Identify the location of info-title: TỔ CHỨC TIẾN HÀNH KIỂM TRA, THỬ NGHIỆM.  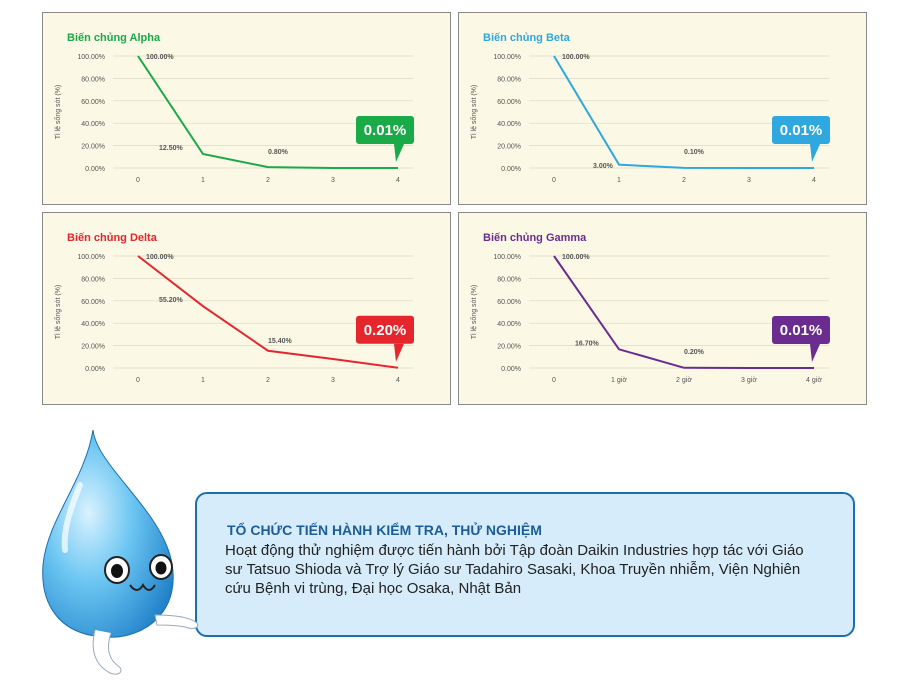
(384, 530).